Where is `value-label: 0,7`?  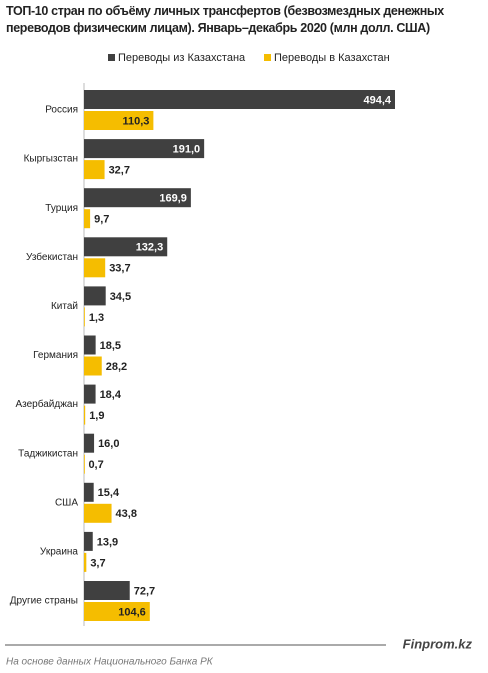 value-label: 0,7 is located at coordinates (95, 465).